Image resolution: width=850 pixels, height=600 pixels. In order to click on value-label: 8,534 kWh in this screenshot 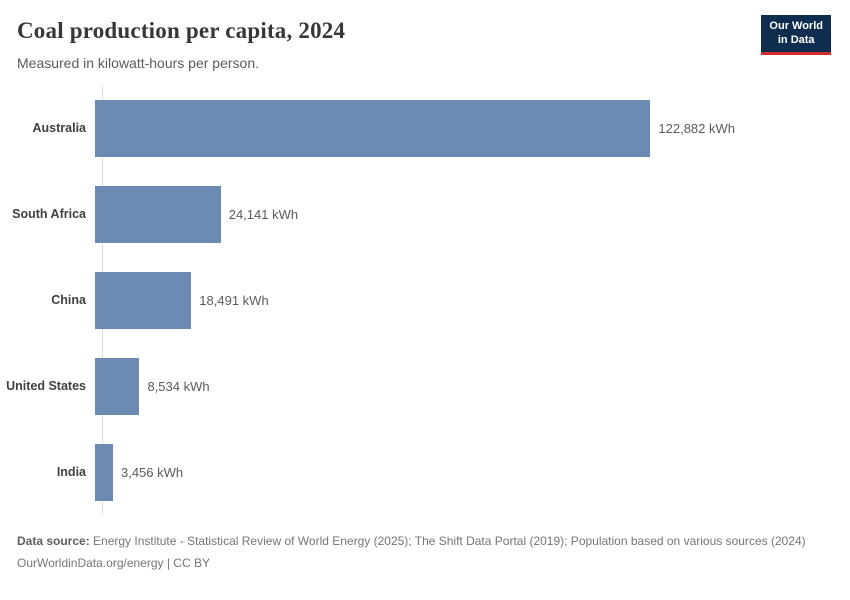, I will do `click(178, 386)`.